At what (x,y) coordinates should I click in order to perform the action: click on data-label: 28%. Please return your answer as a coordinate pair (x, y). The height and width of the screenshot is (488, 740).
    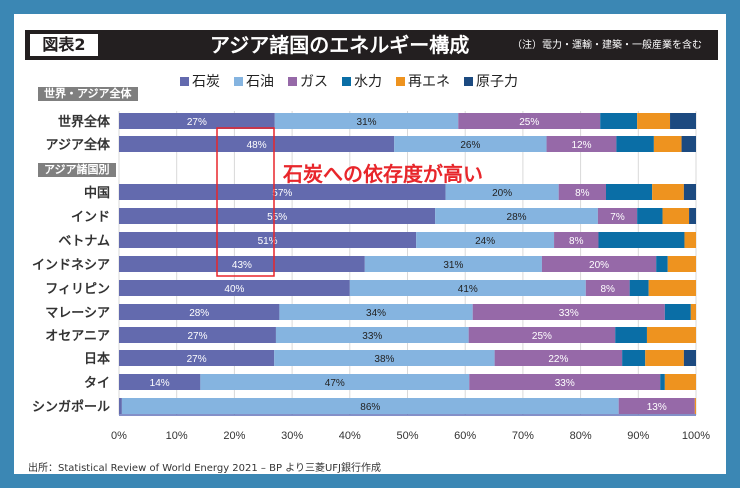
    Looking at the image, I should click on (199, 313).